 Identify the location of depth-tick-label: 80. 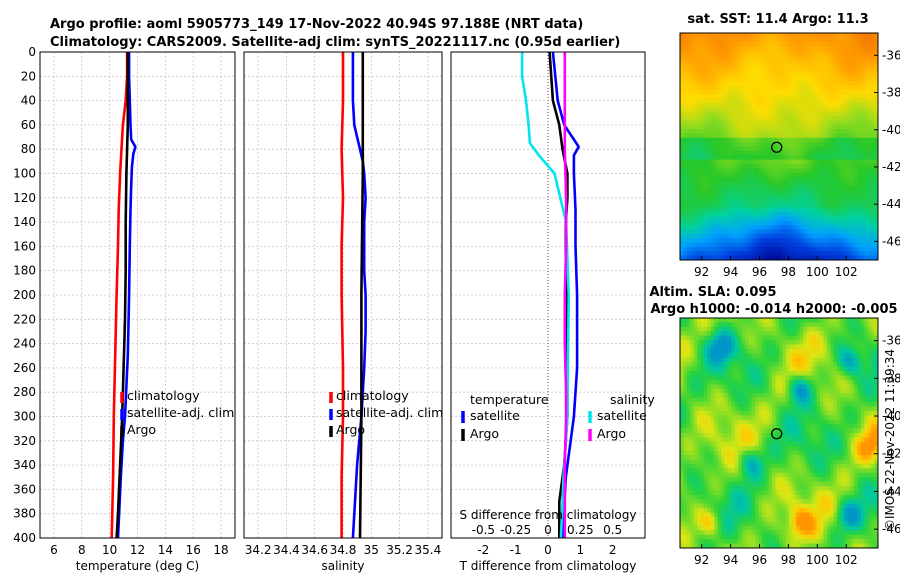
(28, 149).